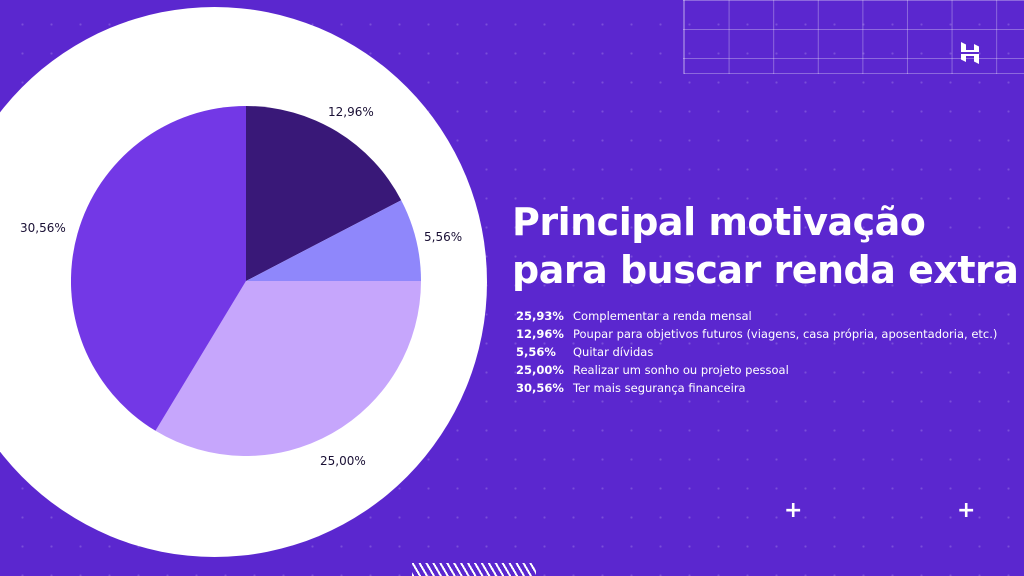 Image resolution: width=1024 pixels, height=576 pixels. I want to click on title-line-1: Principal motivação, so click(719, 222).